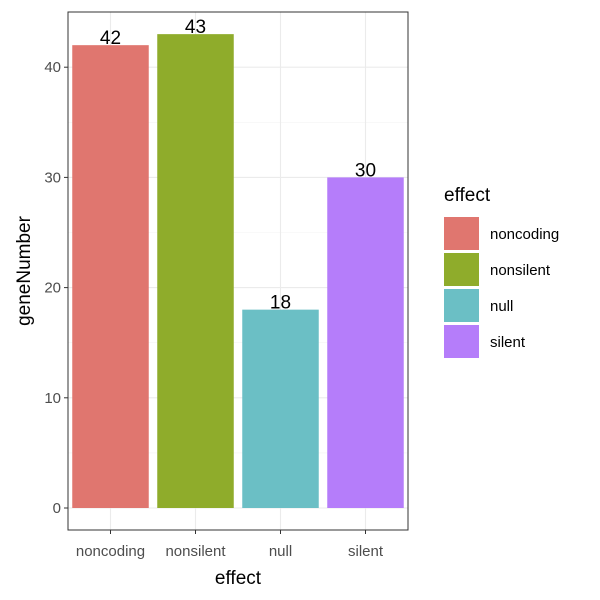  What do you see at coordinates (366, 551) in the screenshot?
I see `x-tick-label-silent: silent` at bounding box center [366, 551].